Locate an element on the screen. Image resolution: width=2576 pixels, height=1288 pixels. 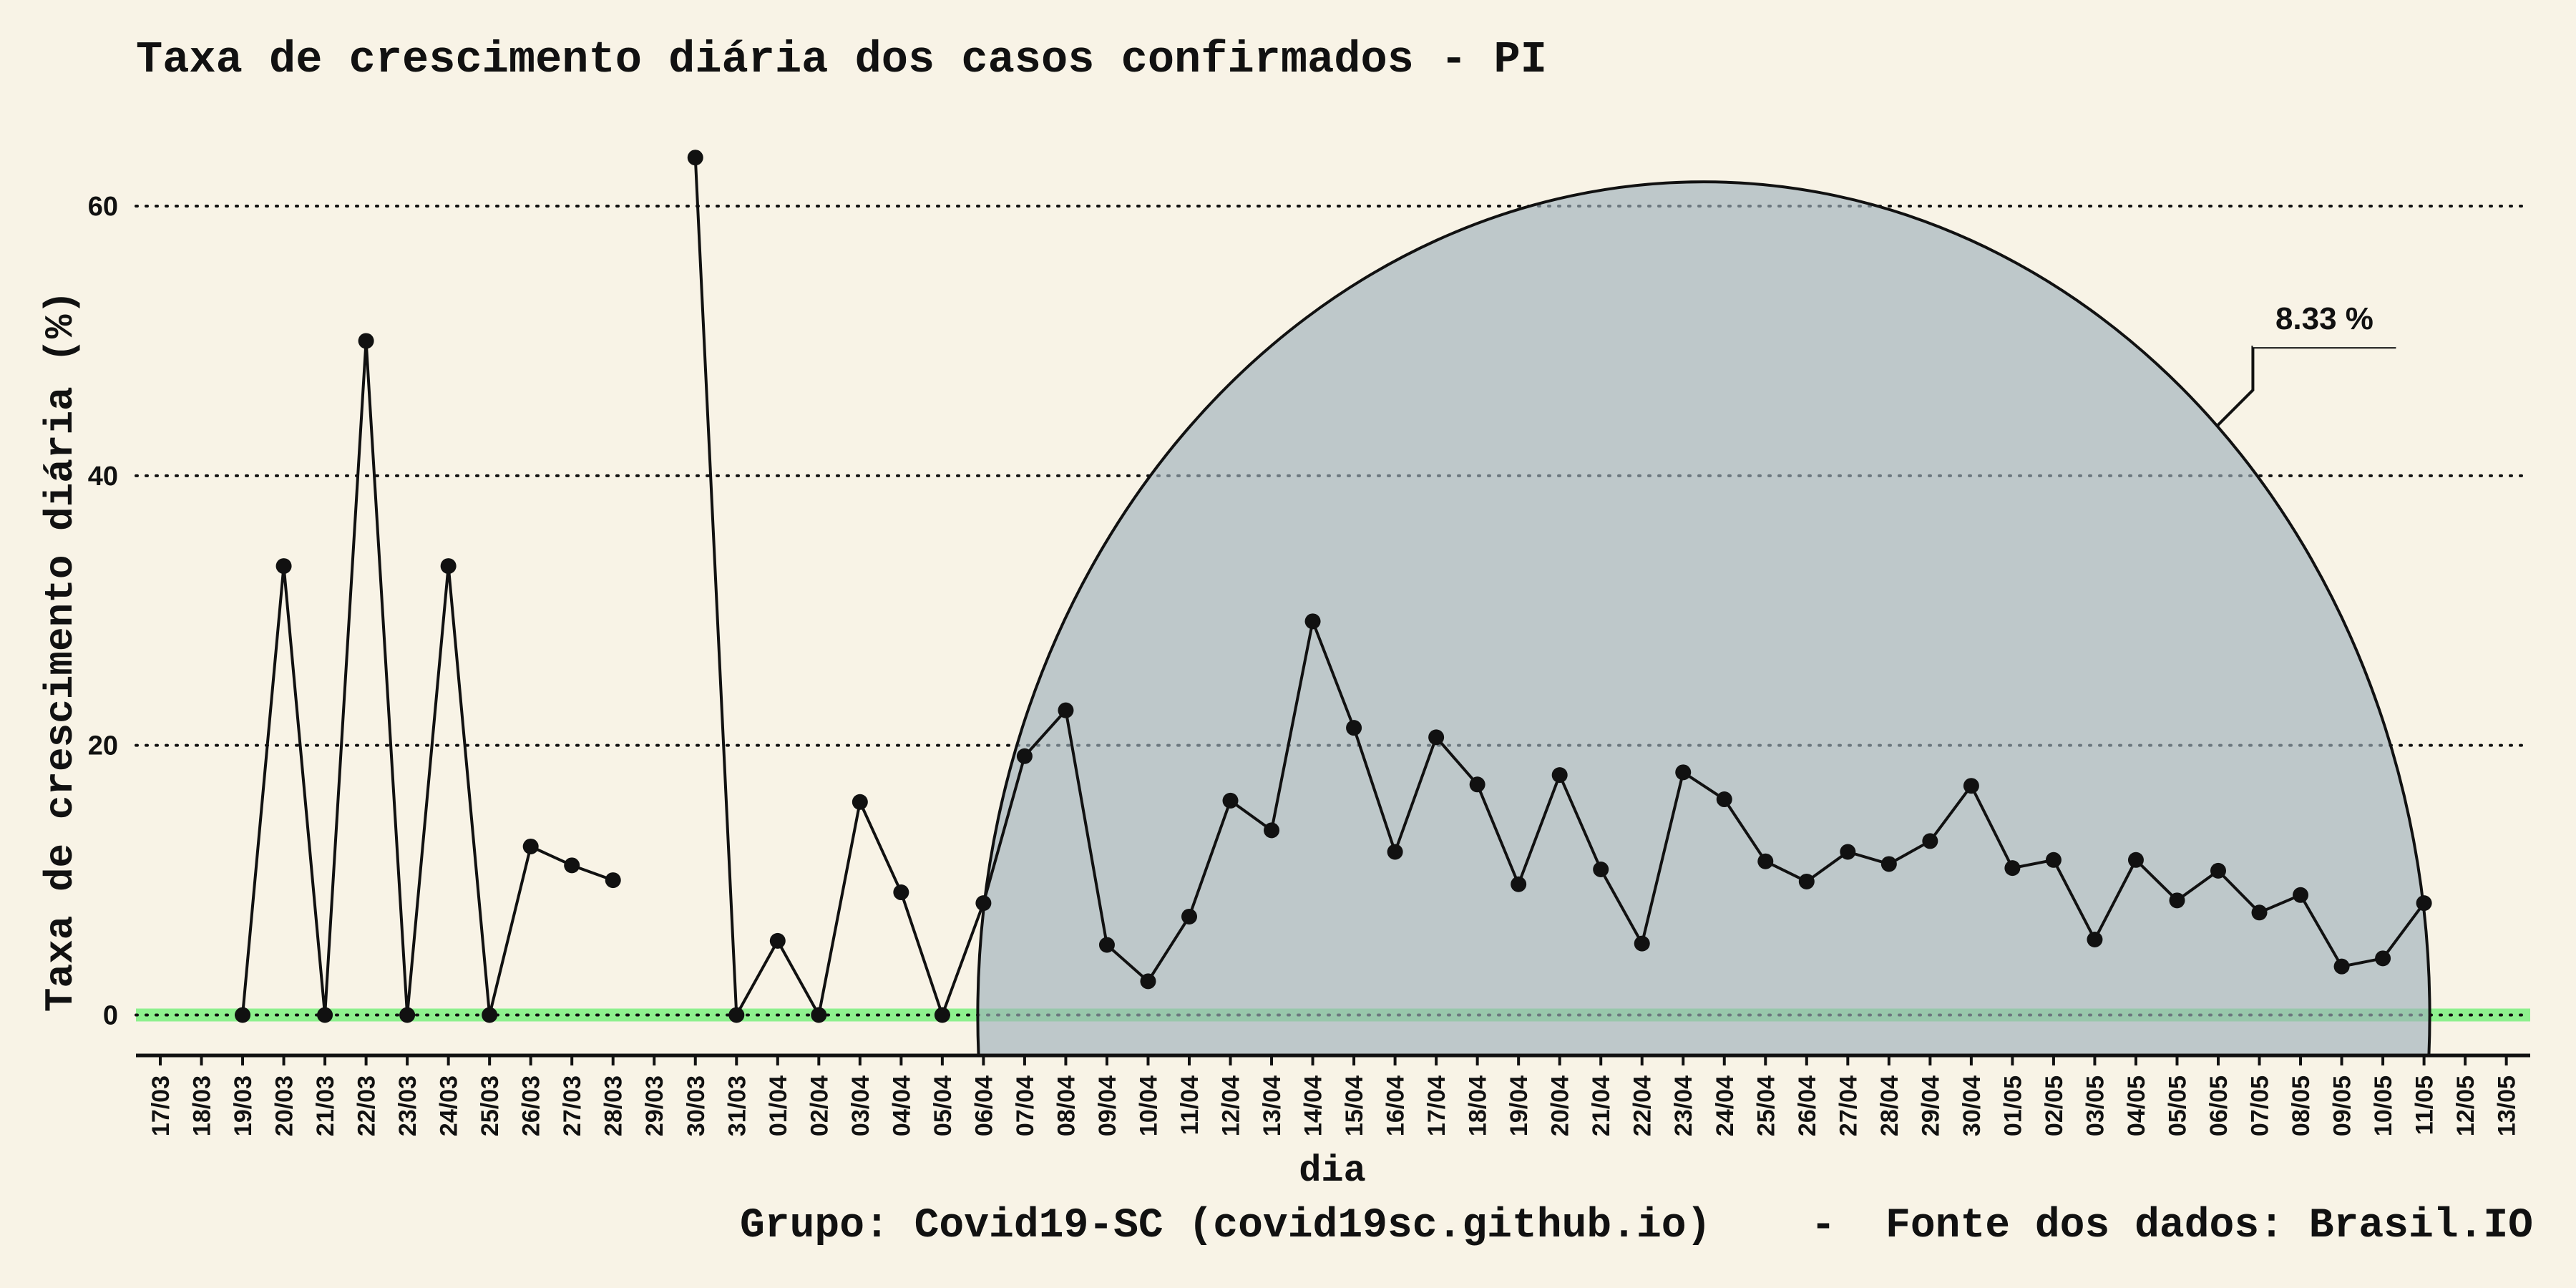
x-tick-label-09-05: 09/05 is located at coordinates (2342, 1105).